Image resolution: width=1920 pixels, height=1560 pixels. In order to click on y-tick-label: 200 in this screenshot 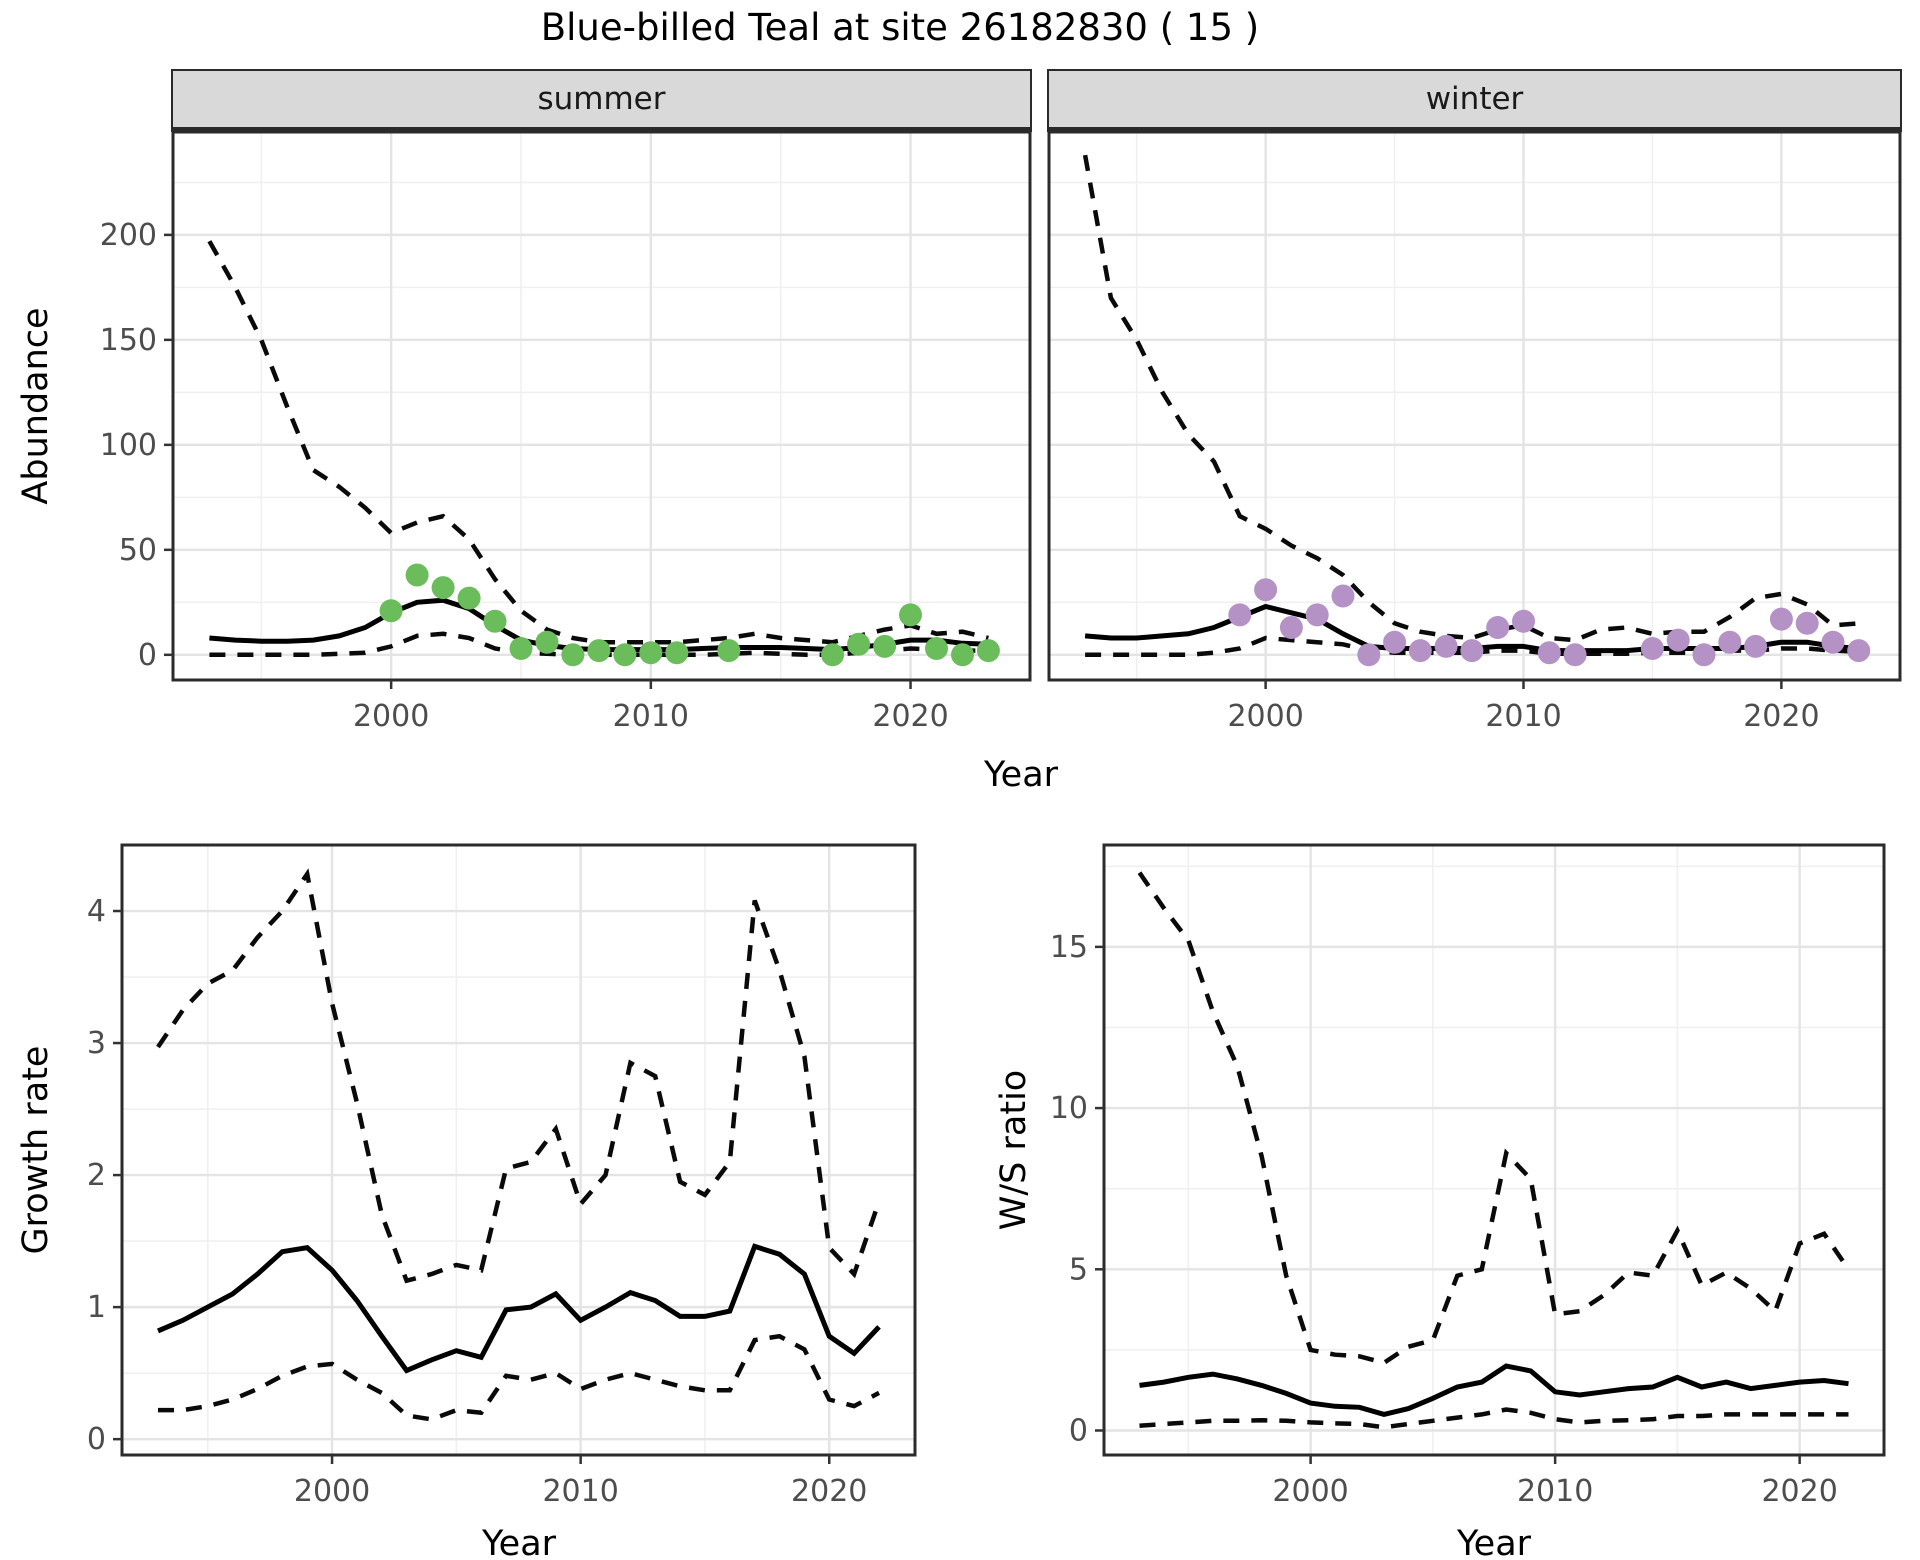, I will do `click(128, 235)`.